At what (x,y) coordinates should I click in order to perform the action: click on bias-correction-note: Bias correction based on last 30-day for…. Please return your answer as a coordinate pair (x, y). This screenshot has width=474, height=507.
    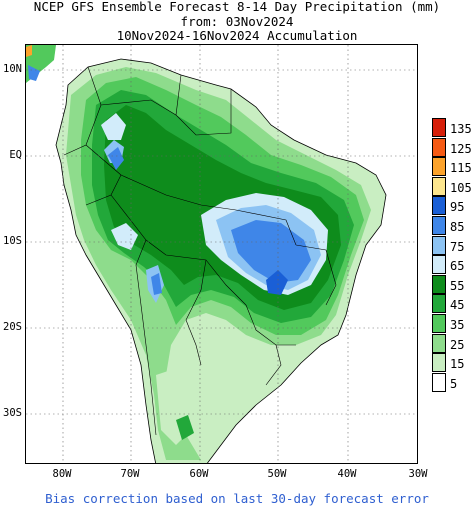
    Looking at the image, I should click on (237, 498).